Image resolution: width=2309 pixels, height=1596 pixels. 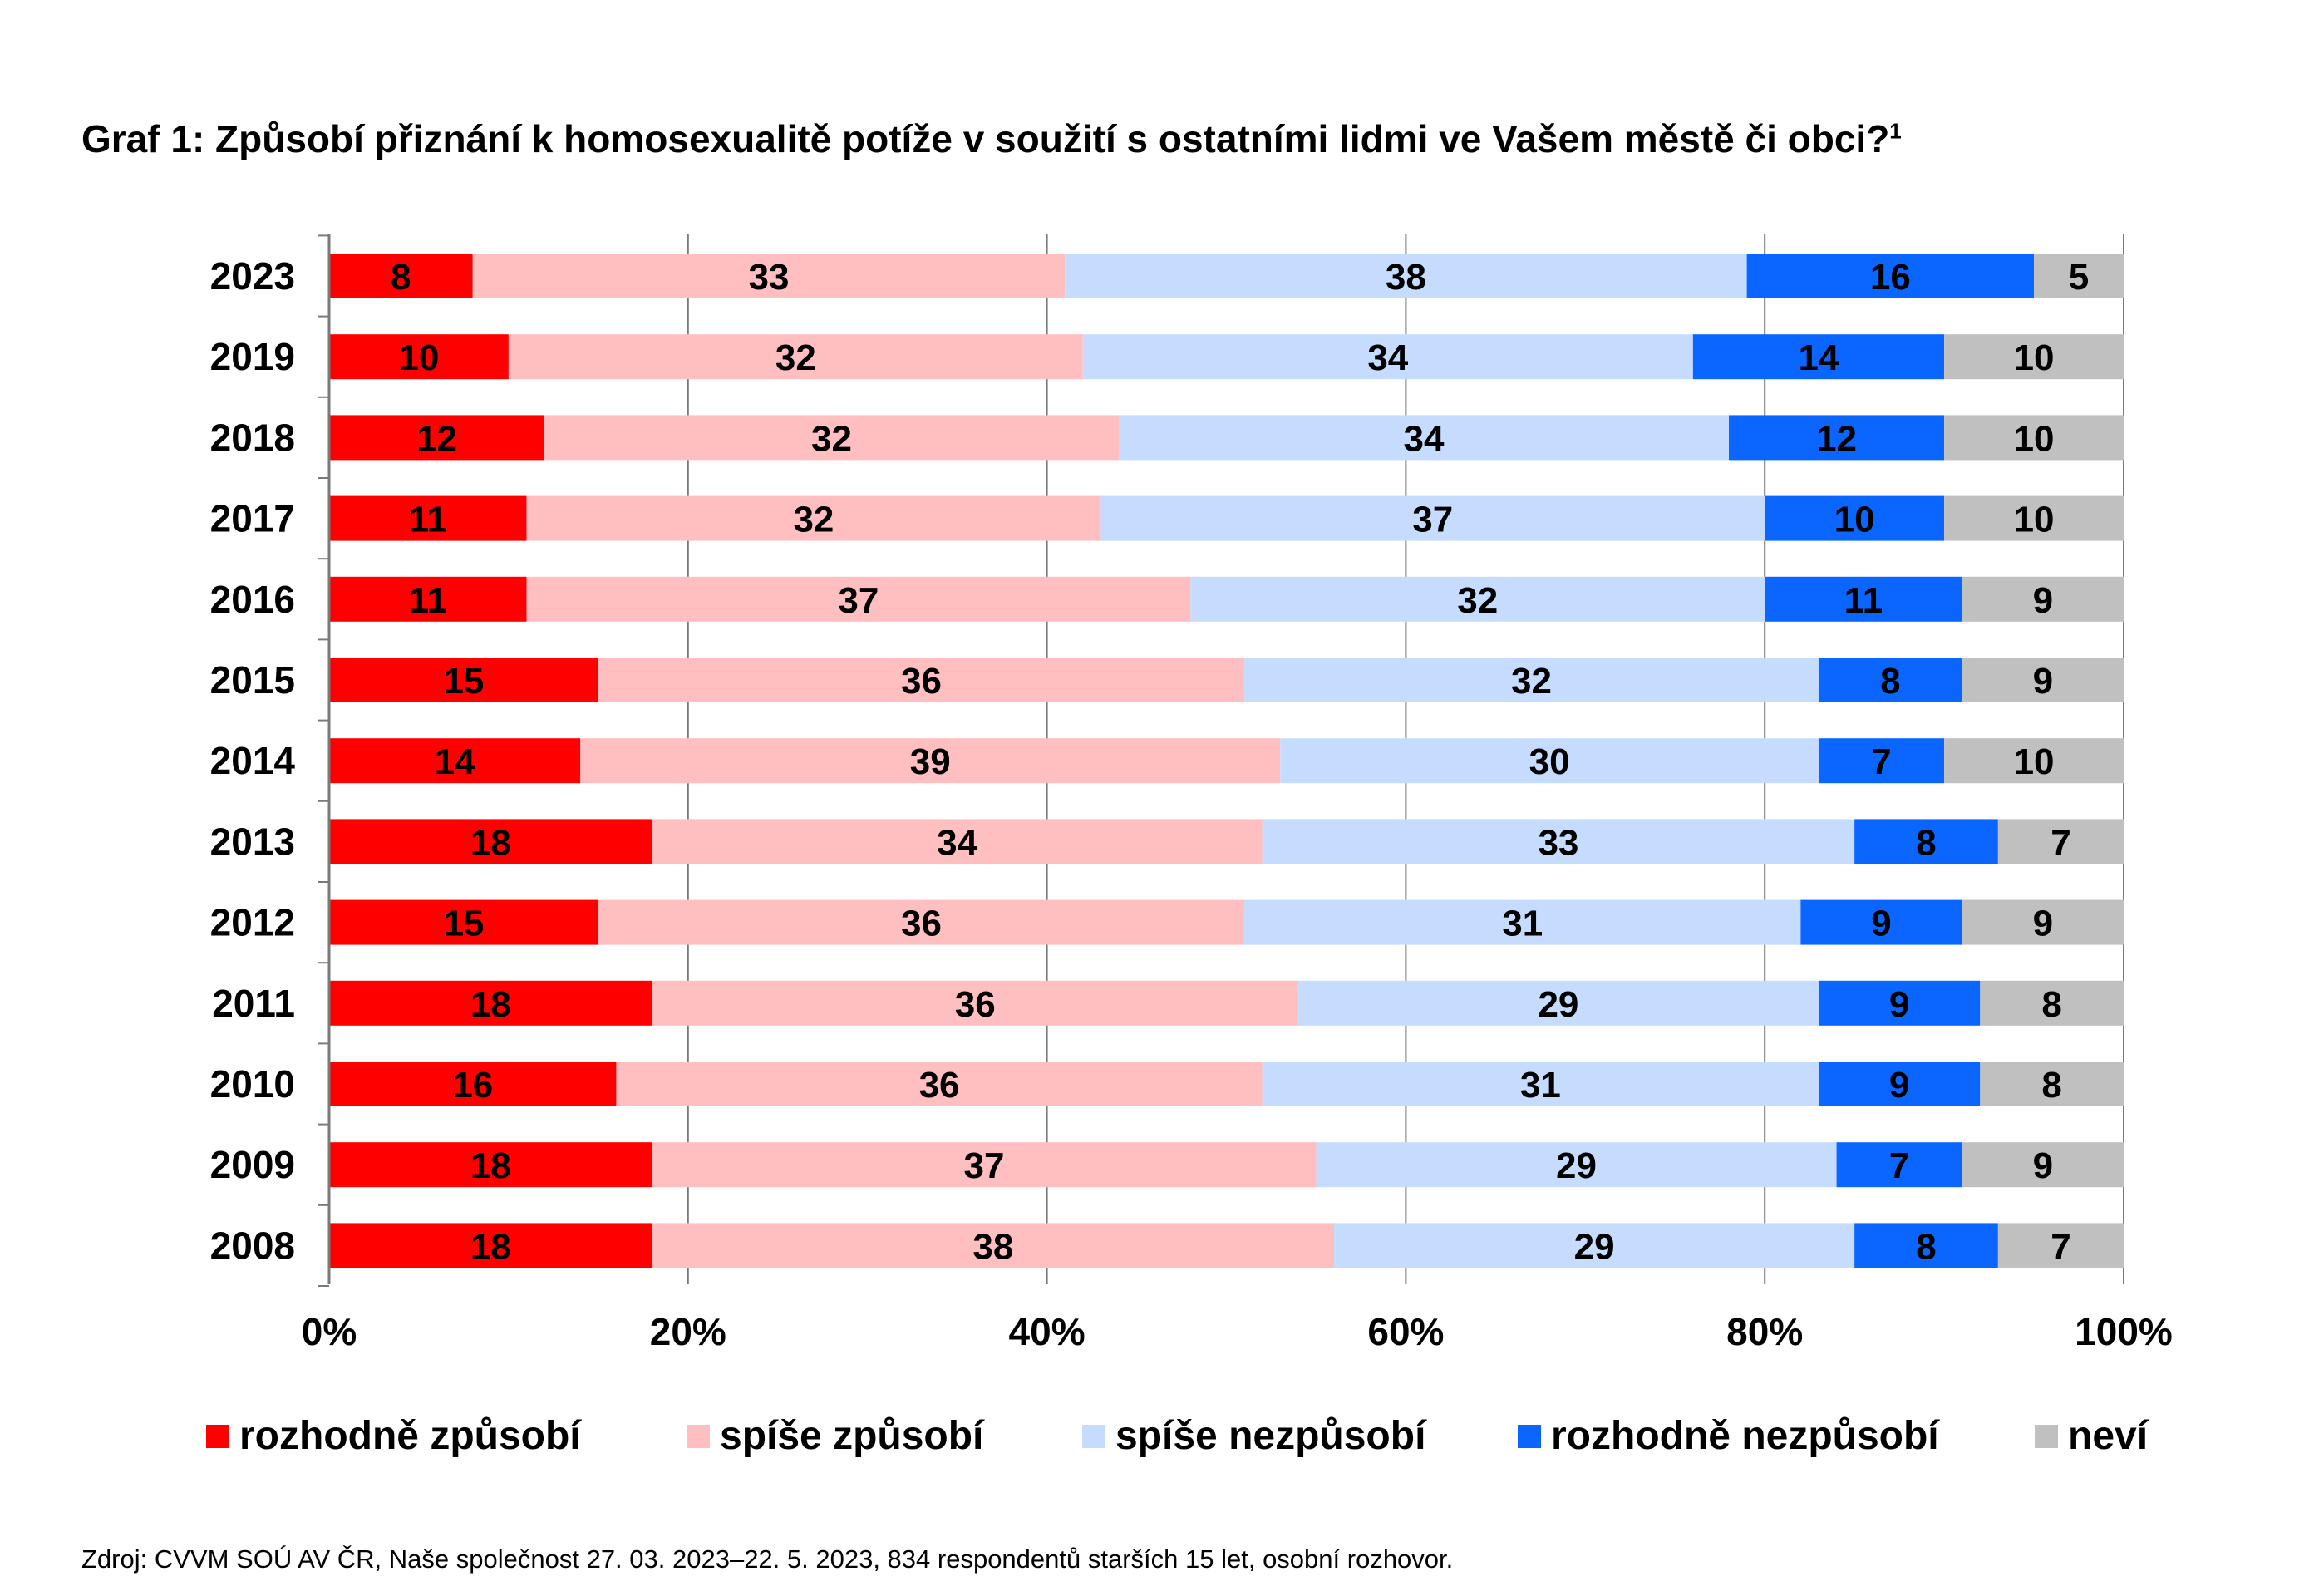 I want to click on year-label: 2011, so click(x=253, y=1004).